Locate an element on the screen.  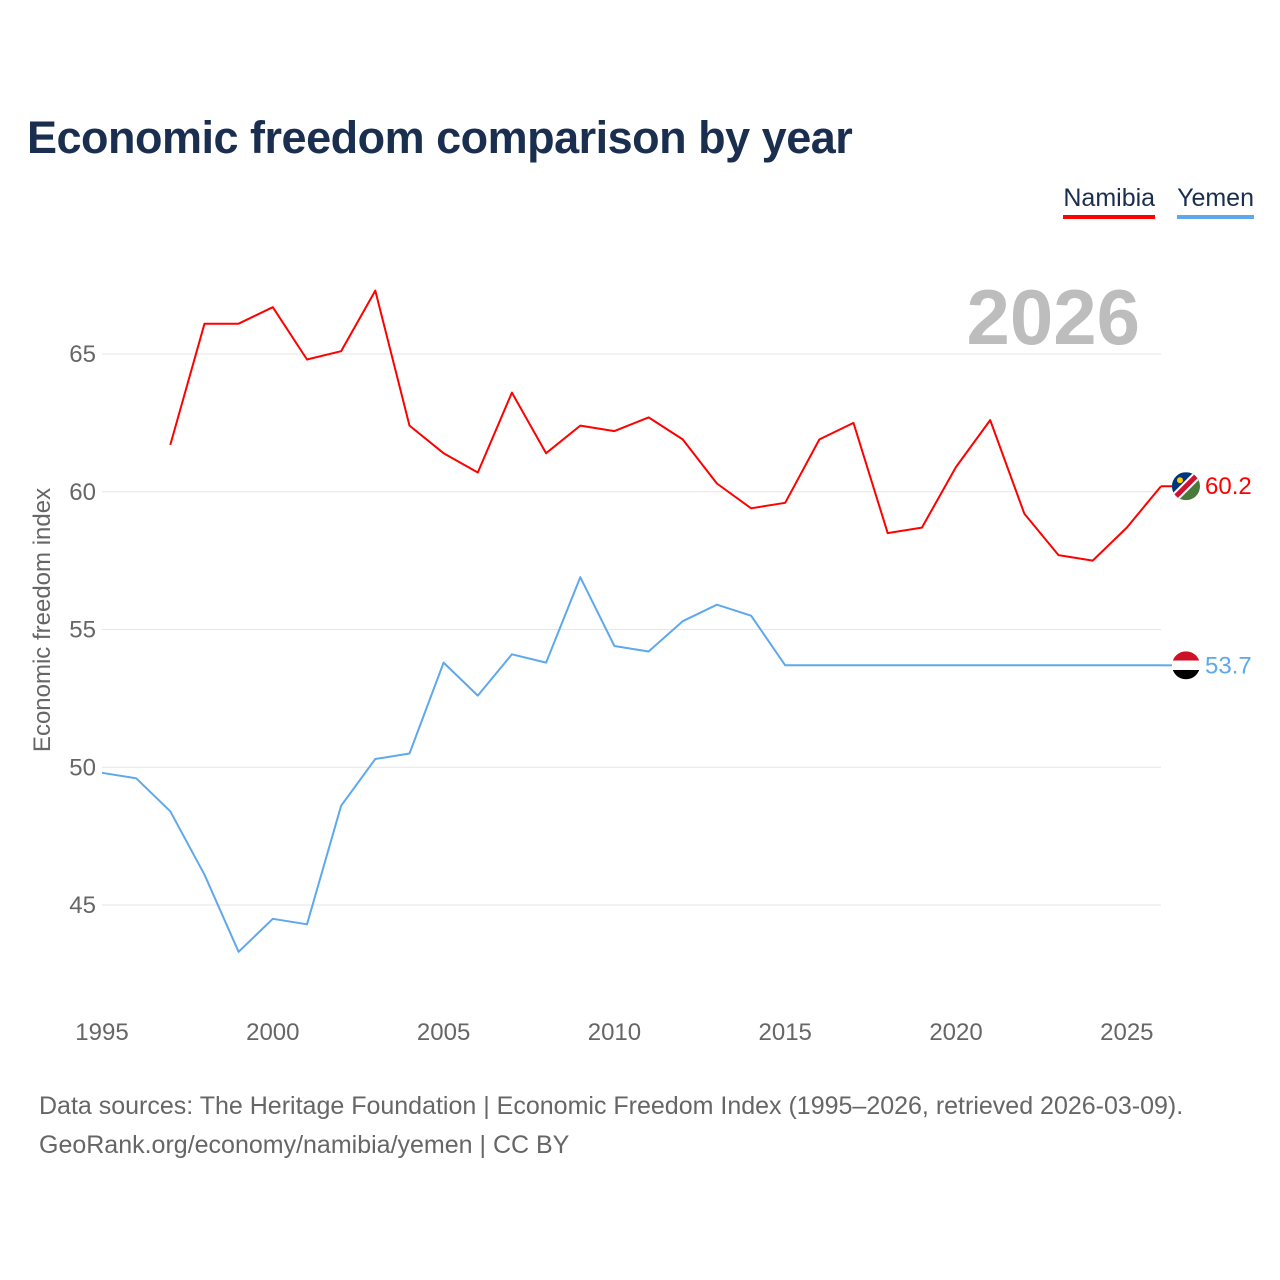
legend: Namibia Yemen is located at coordinates (1158, 201).